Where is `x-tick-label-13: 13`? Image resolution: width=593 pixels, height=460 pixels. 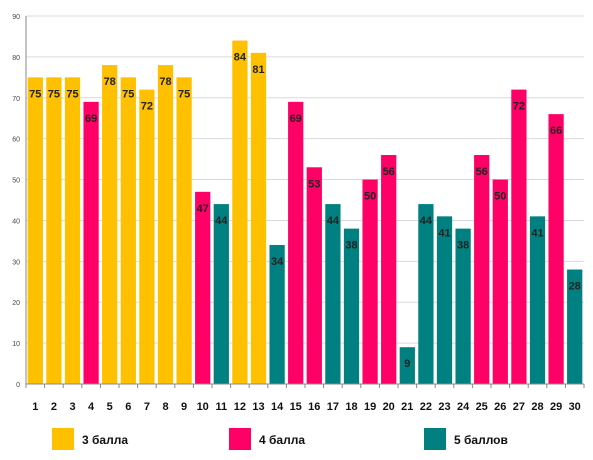
x-tick-label-13: 13 is located at coordinates (258, 407).